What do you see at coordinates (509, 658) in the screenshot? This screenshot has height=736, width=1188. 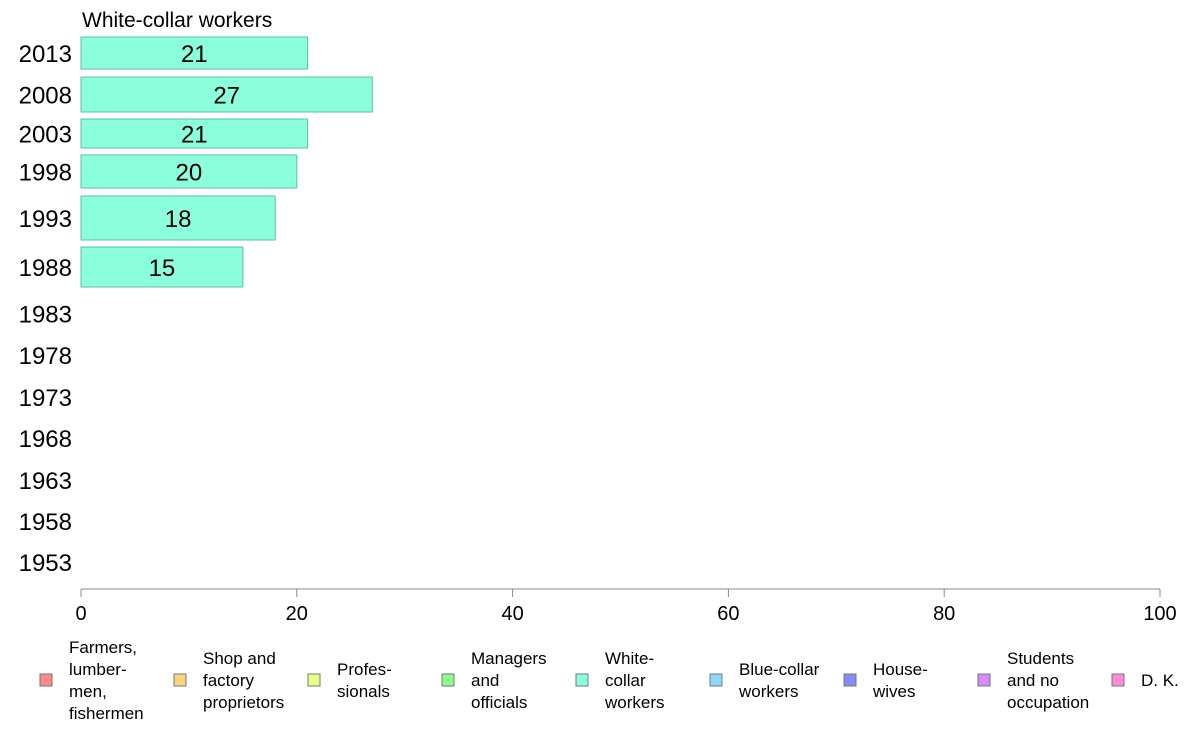 I see `legend-label: Managers` at bounding box center [509, 658].